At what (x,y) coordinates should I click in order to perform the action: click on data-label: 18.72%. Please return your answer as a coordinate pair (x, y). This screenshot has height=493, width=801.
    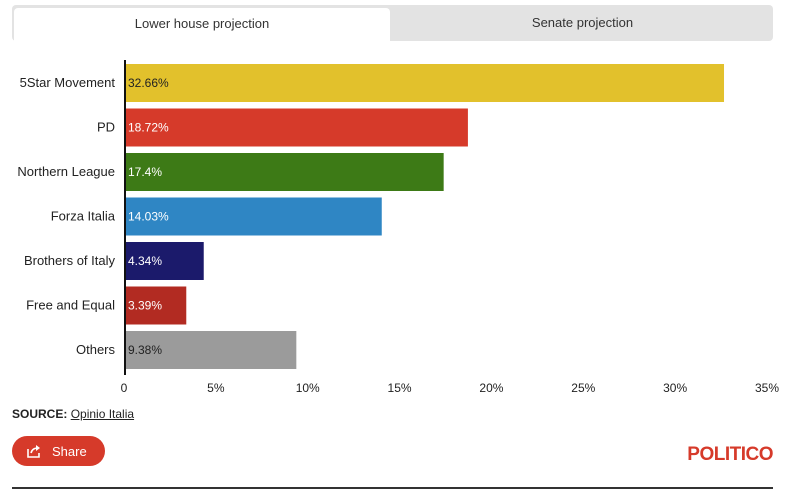
    Looking at the image, I should click on (148, 128).